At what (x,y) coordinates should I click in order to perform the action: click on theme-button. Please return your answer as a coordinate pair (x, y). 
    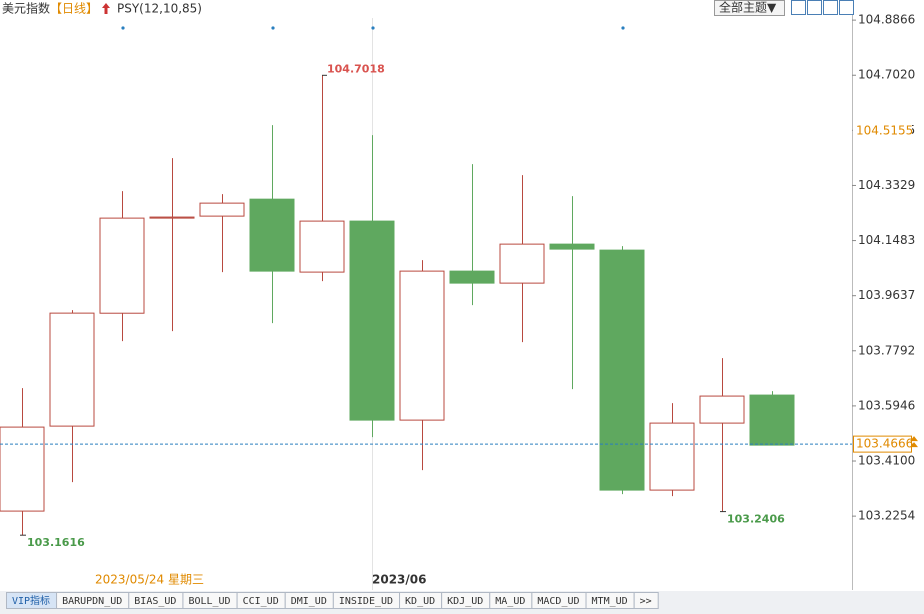
    Looking at the image, I should click on (749, 8).